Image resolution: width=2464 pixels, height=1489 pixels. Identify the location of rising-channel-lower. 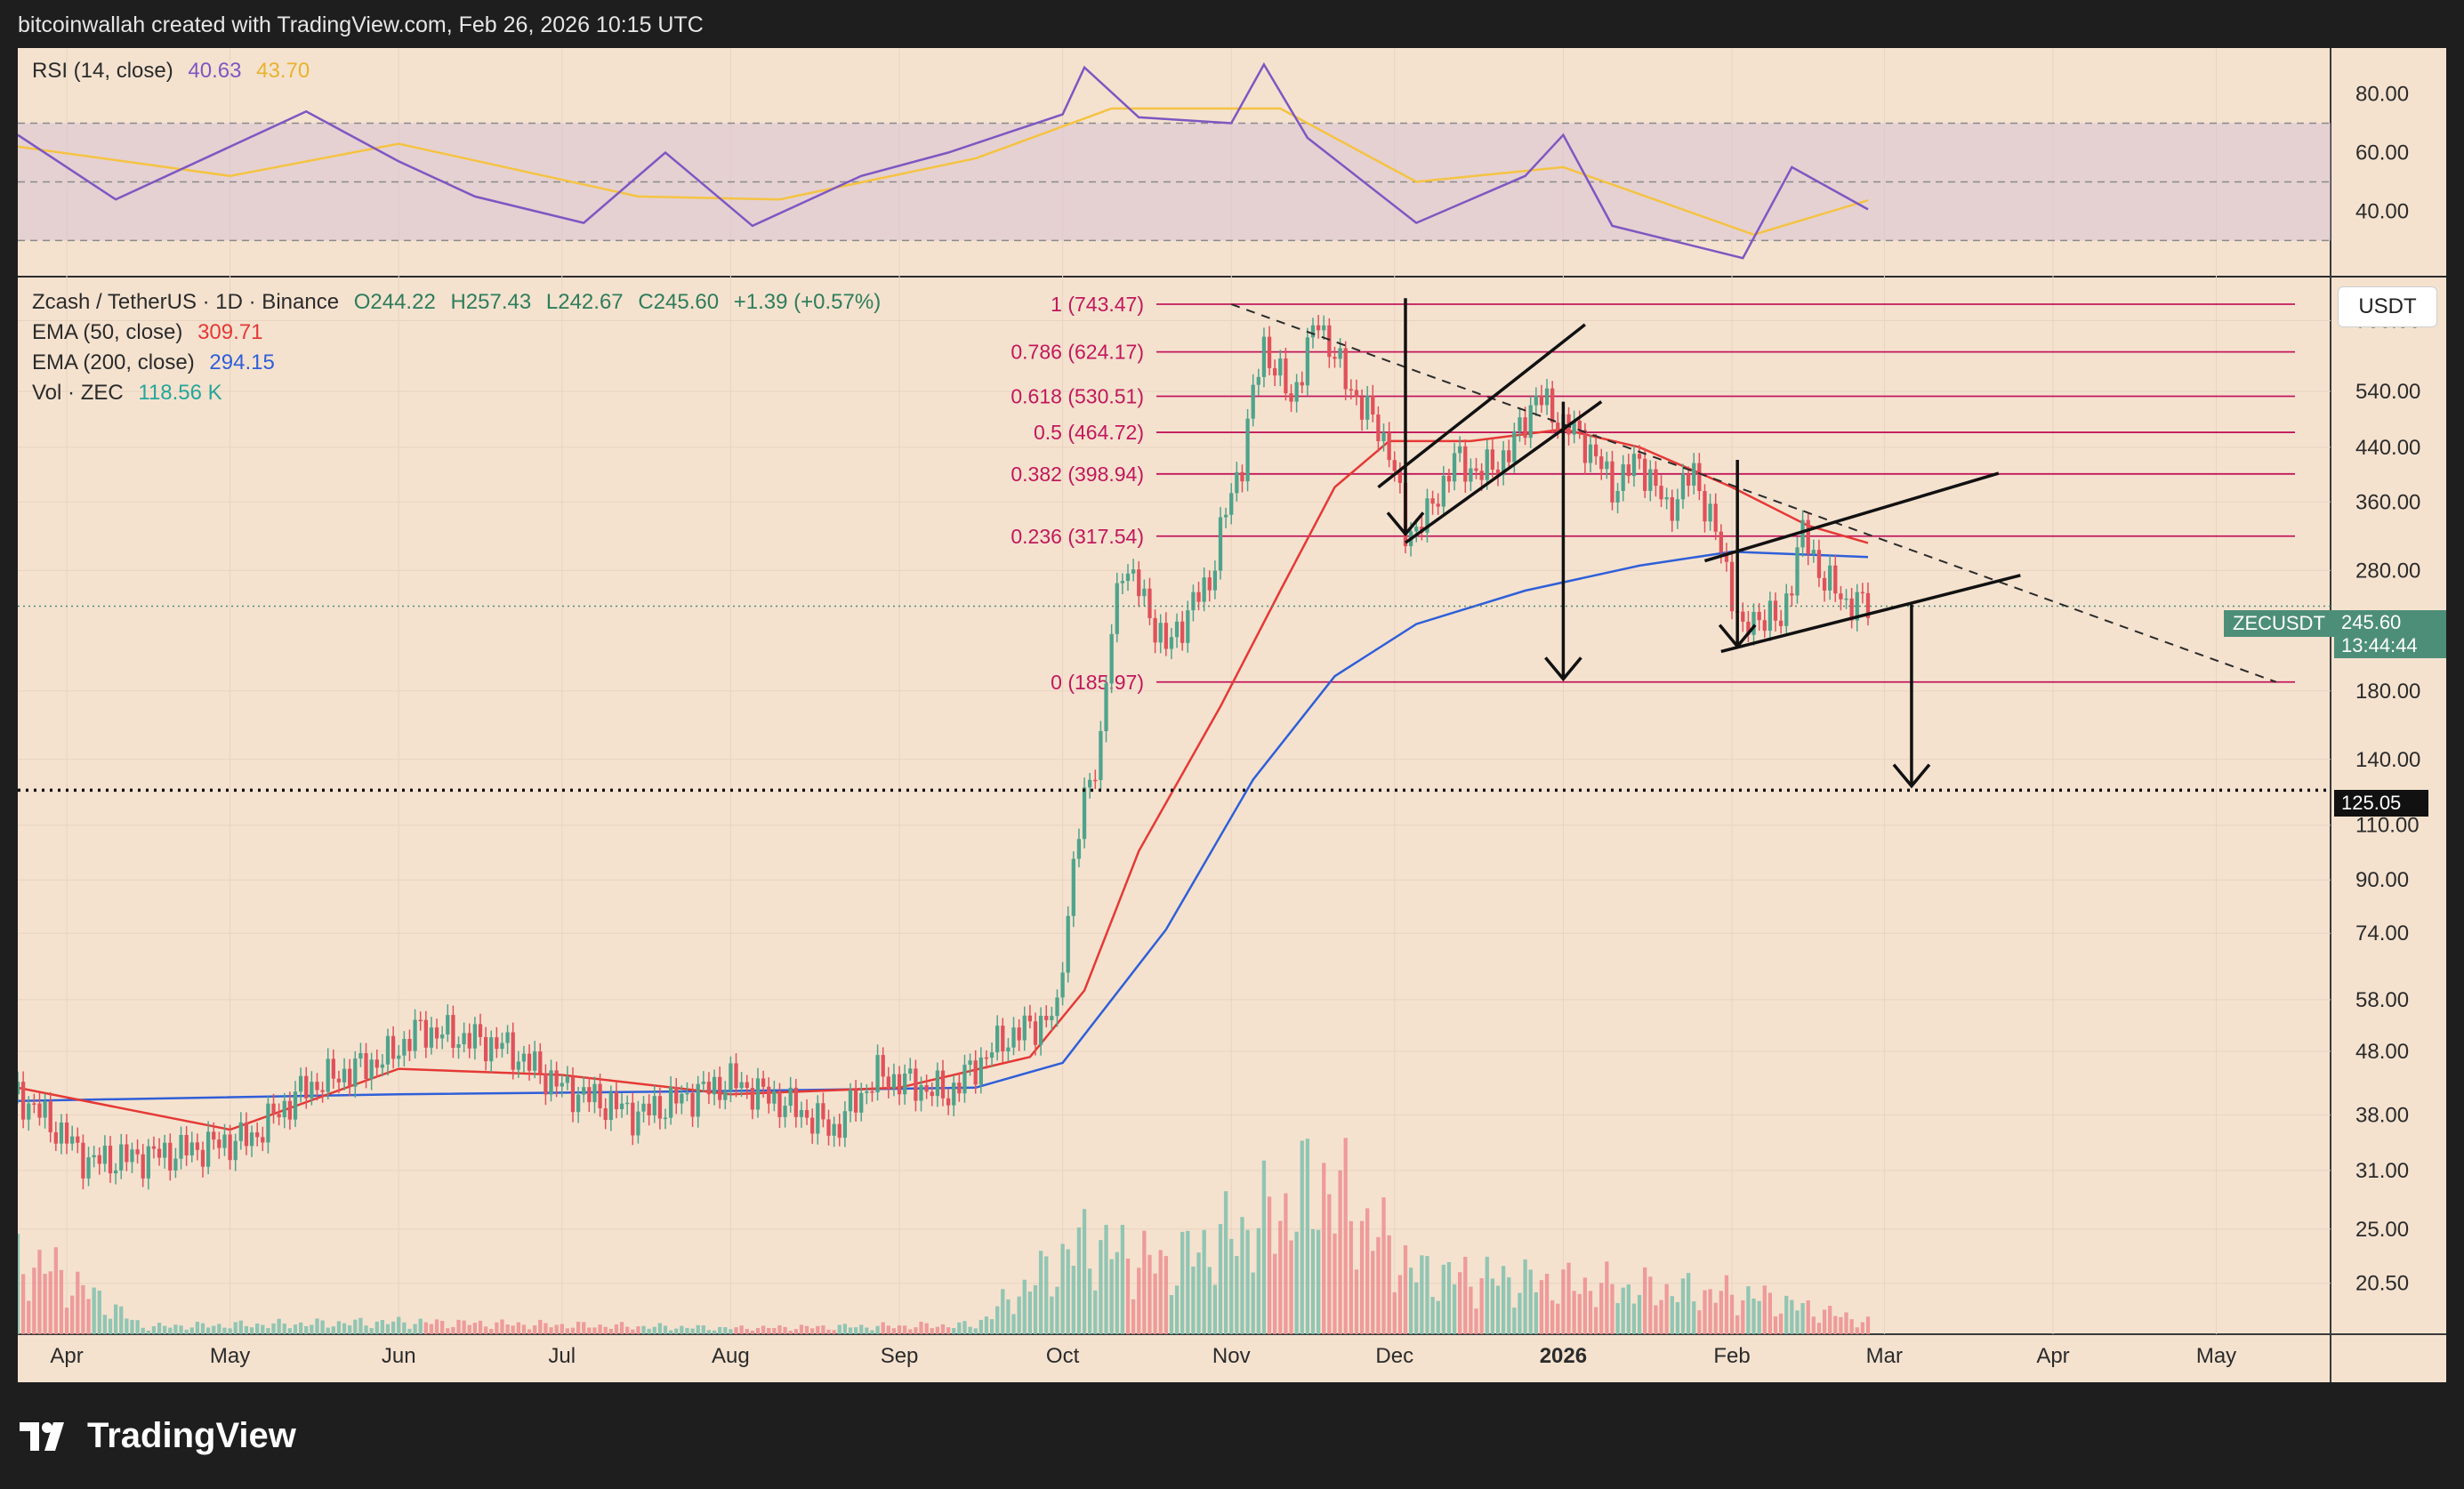
(1503, 472).